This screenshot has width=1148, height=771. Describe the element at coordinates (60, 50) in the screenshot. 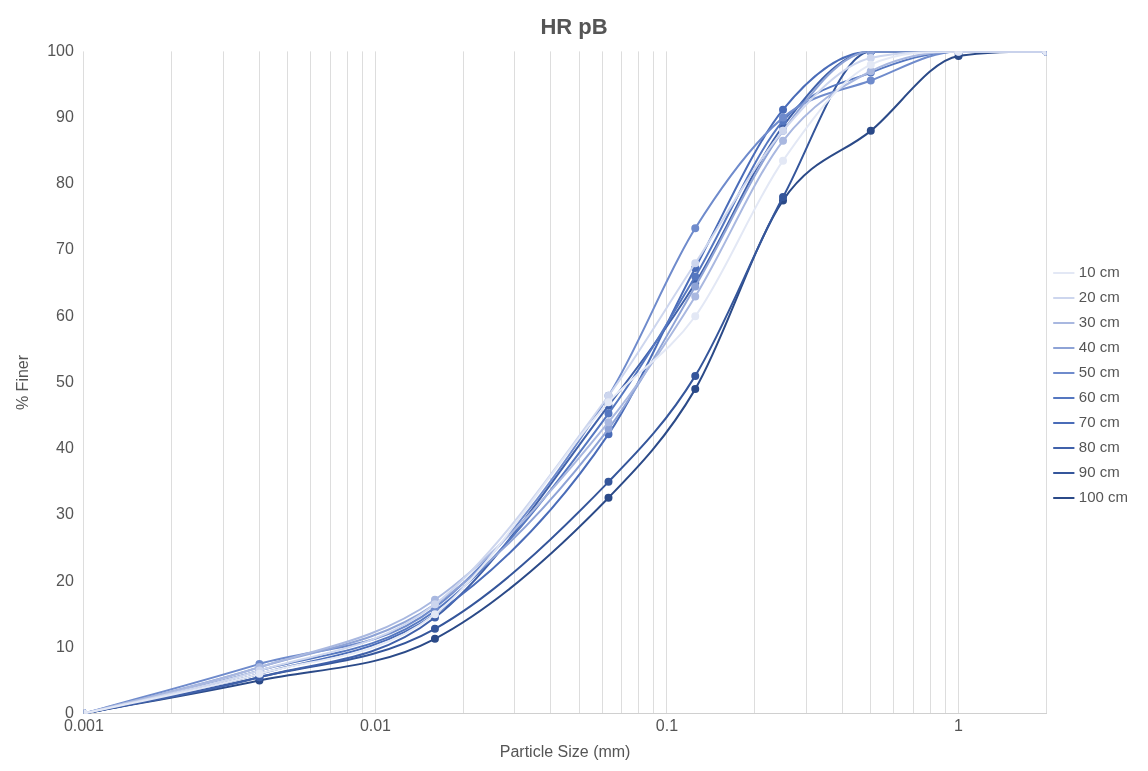

I see `y-tick-label: 100` at that location.